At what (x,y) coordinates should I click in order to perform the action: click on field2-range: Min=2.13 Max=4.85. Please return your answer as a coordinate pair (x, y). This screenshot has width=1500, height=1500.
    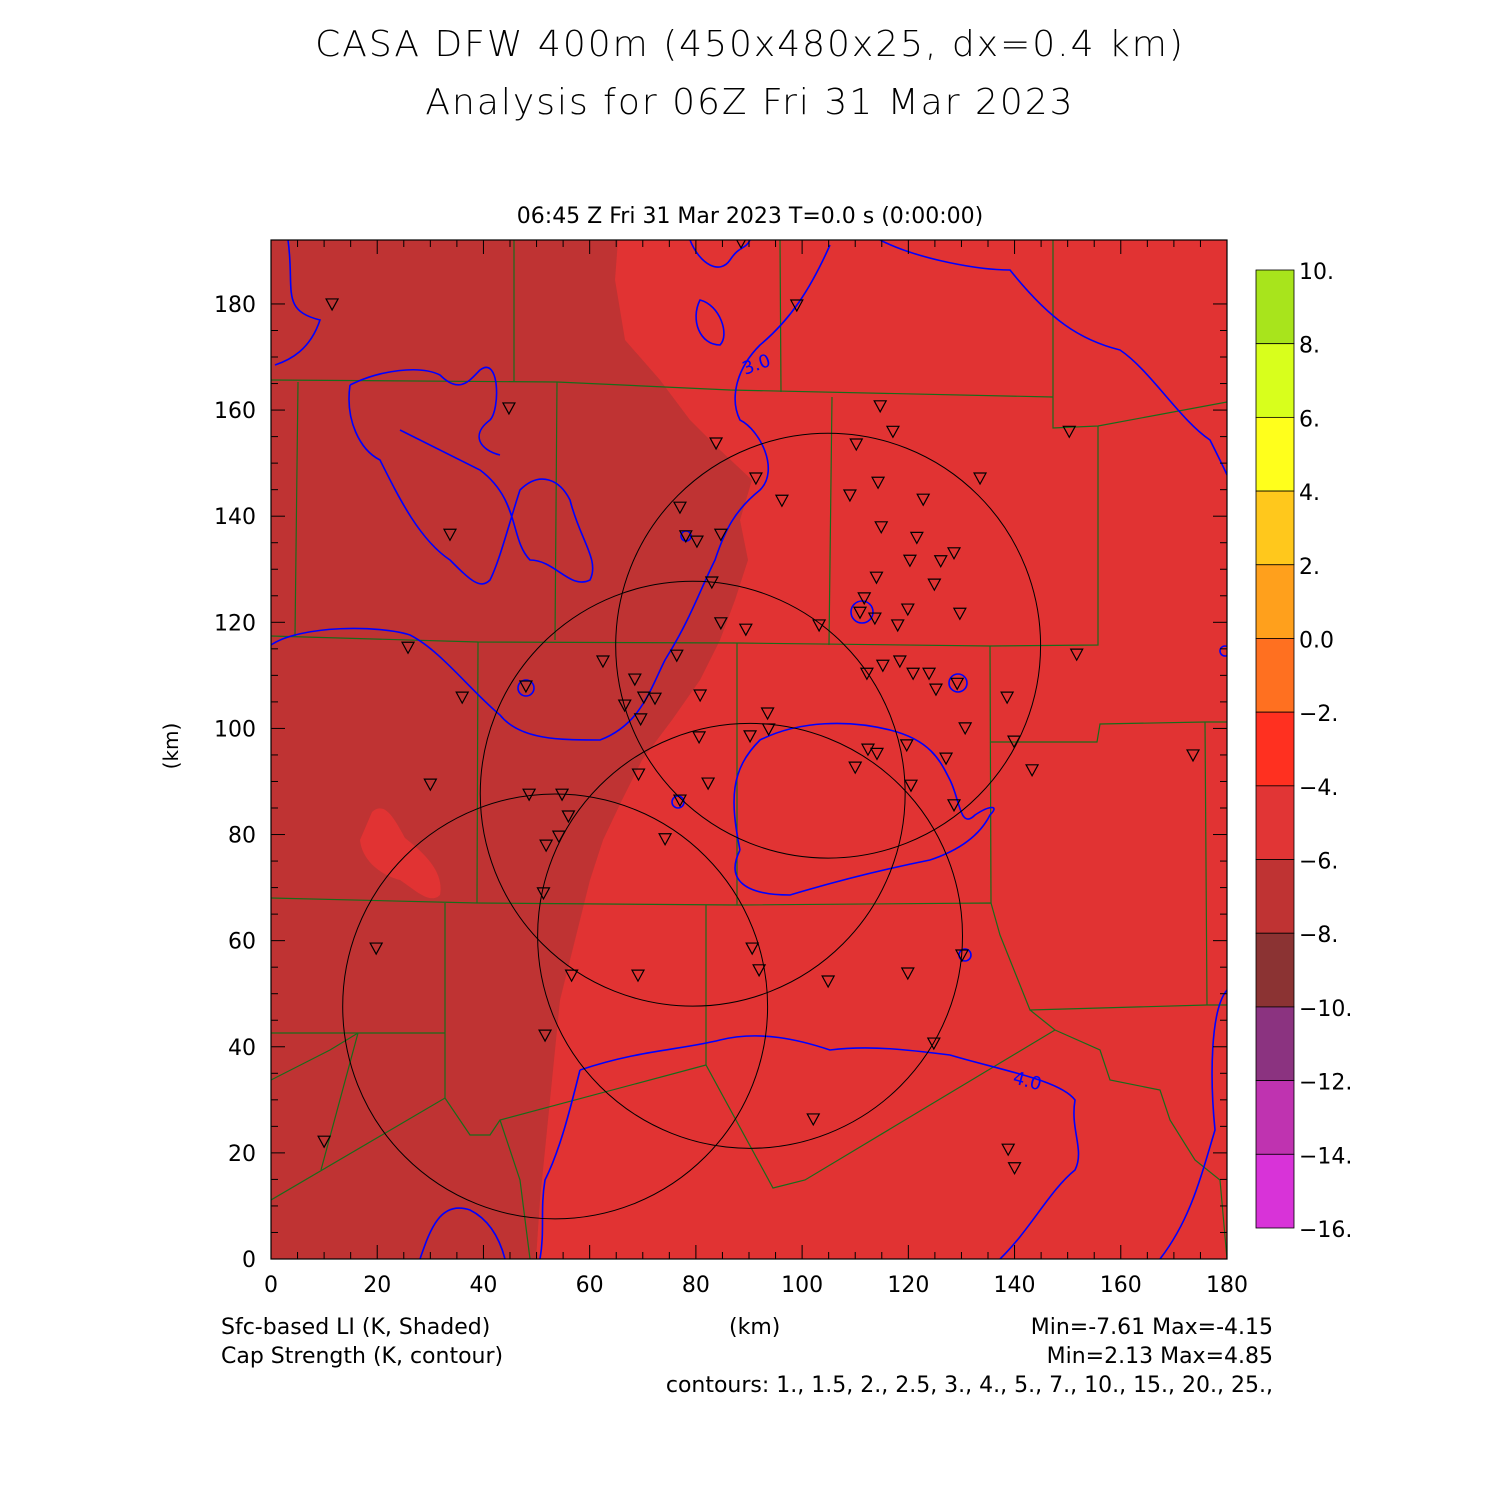
    Looking at the image, I should click on (1159, 1356).